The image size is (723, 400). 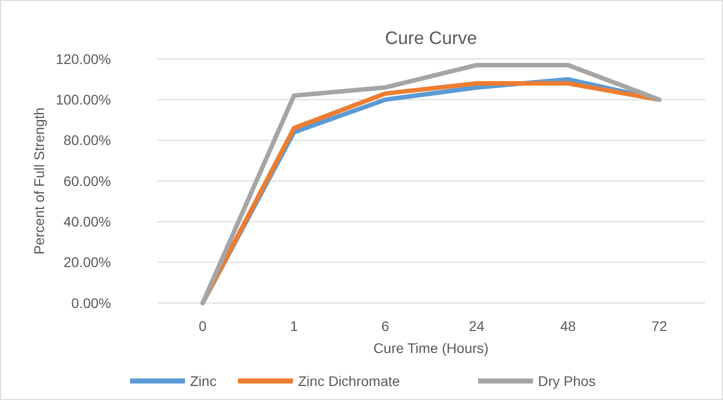 What do you see at coordinates (203, 380) in the screenshot?
I see `legend-label: Zinc` at bounding box center [203, 380].